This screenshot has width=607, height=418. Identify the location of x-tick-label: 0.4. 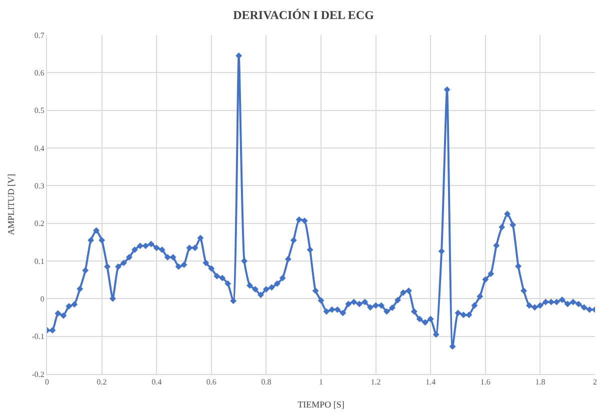
(157, 382).